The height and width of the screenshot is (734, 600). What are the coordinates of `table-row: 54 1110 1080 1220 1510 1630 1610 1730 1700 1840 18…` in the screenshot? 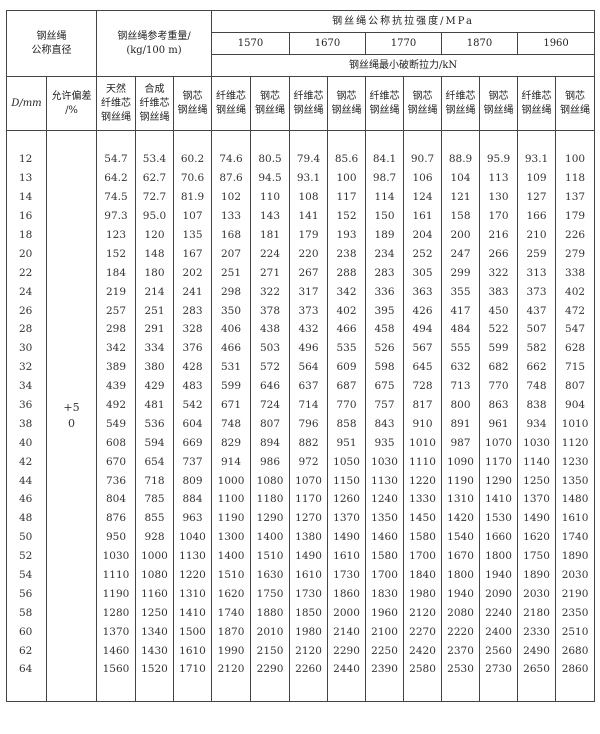 It's located at (301, 575).